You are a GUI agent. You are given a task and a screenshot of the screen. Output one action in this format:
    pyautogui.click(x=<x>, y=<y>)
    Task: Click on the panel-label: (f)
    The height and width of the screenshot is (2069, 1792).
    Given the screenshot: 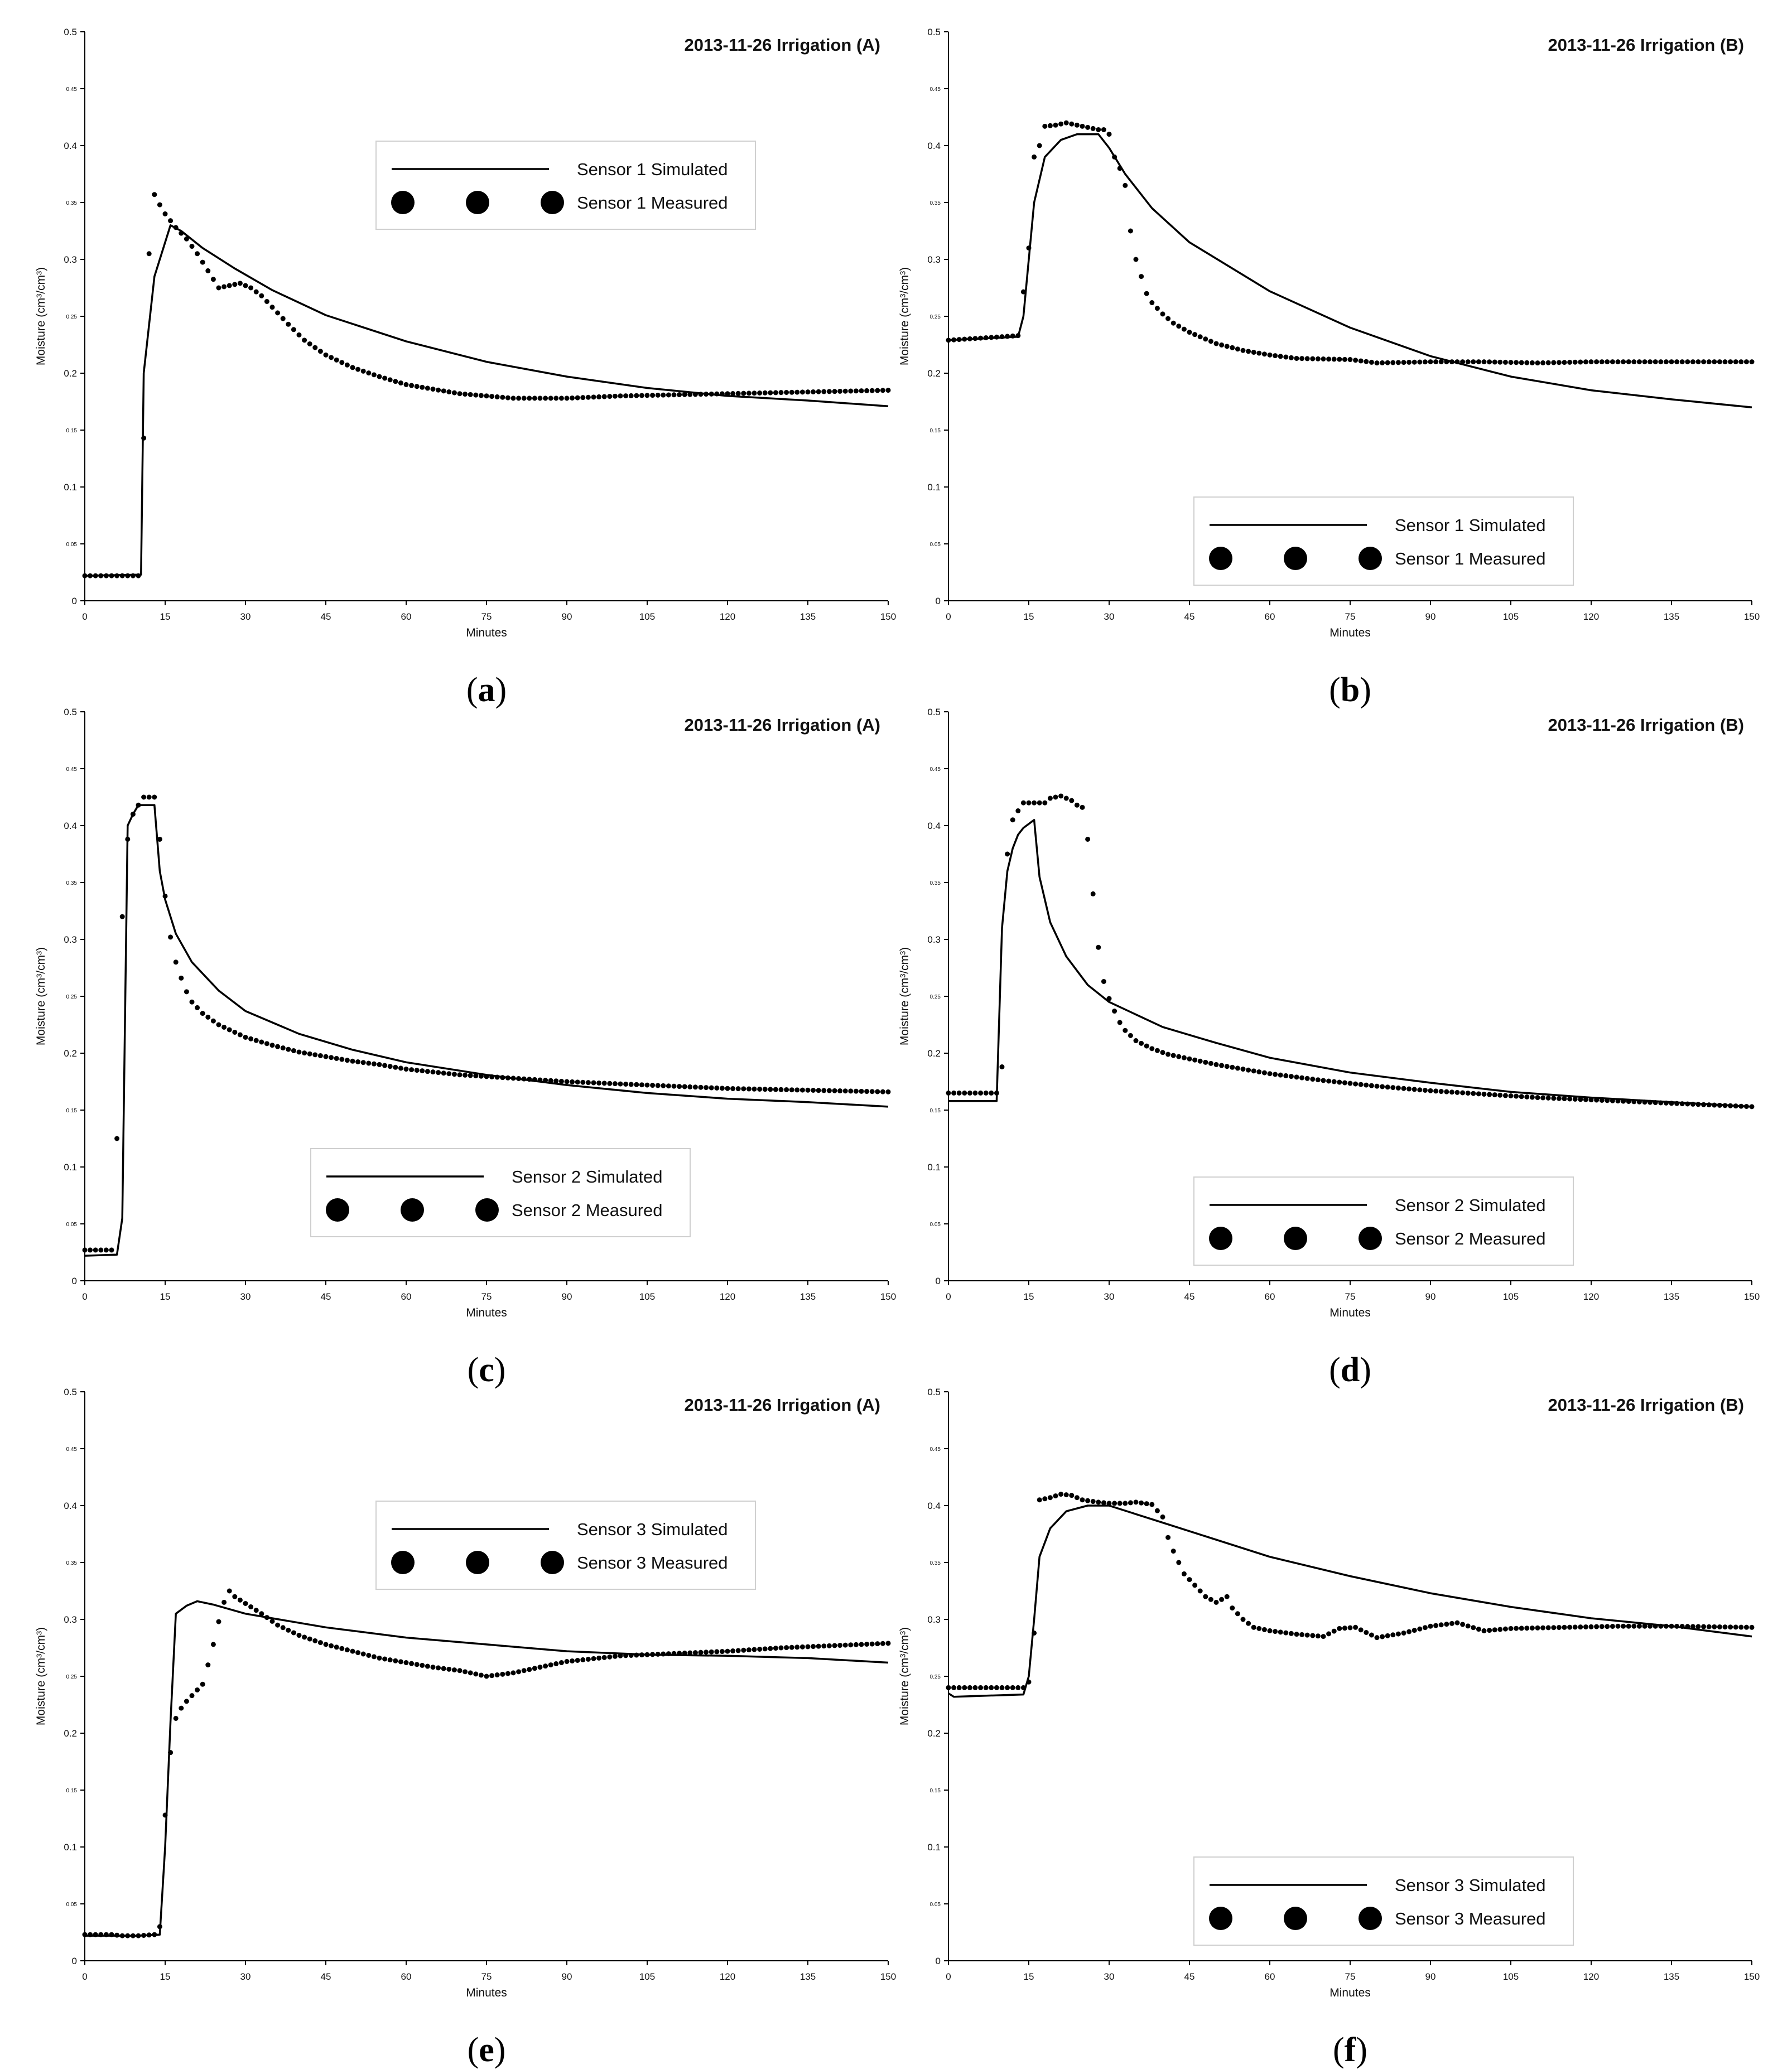 What is the action you would take?
    pyautogui.click(x=1350, y=2050)
    